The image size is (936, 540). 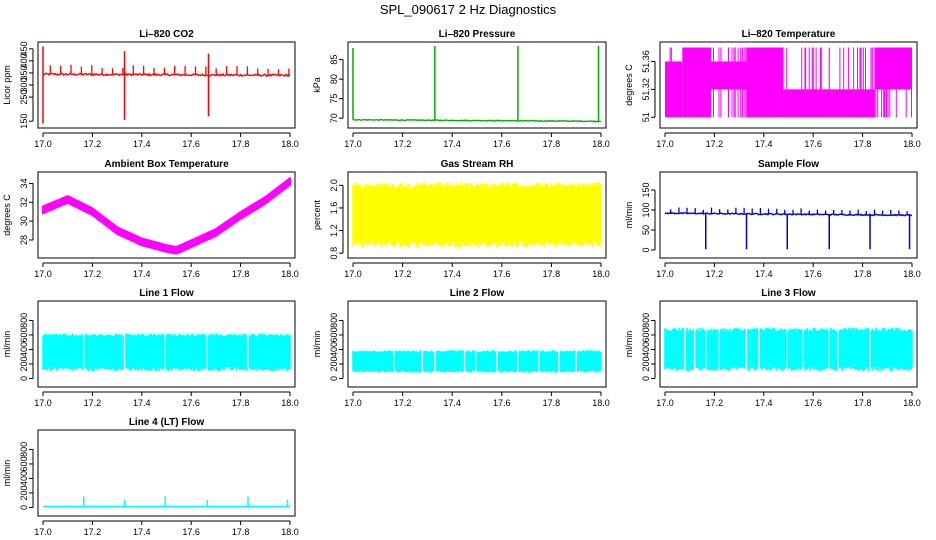 I want to click on panel-title: Line 3 Flow, so click(x=788, y=293).